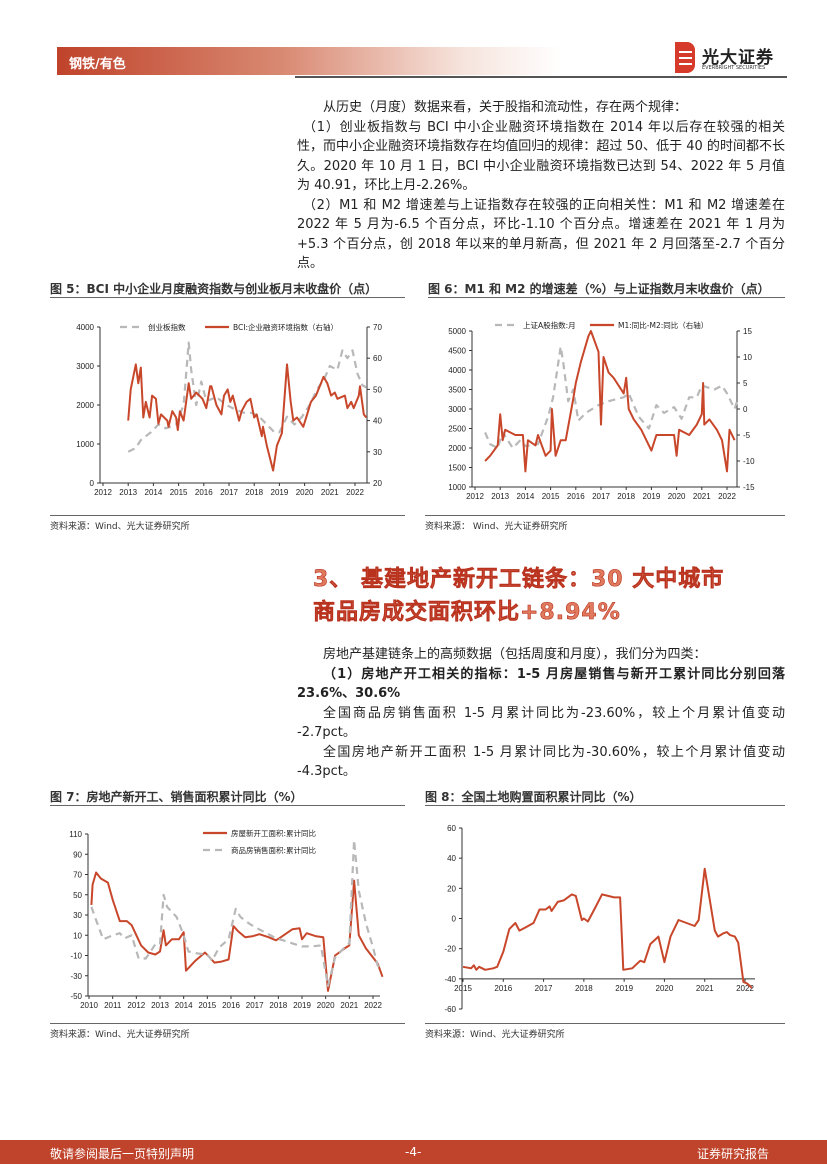 The height and width of the screenshot is (1169, 827). I want to click on legend-label: 商品房销售面积:累计同比, so click(274, 850).